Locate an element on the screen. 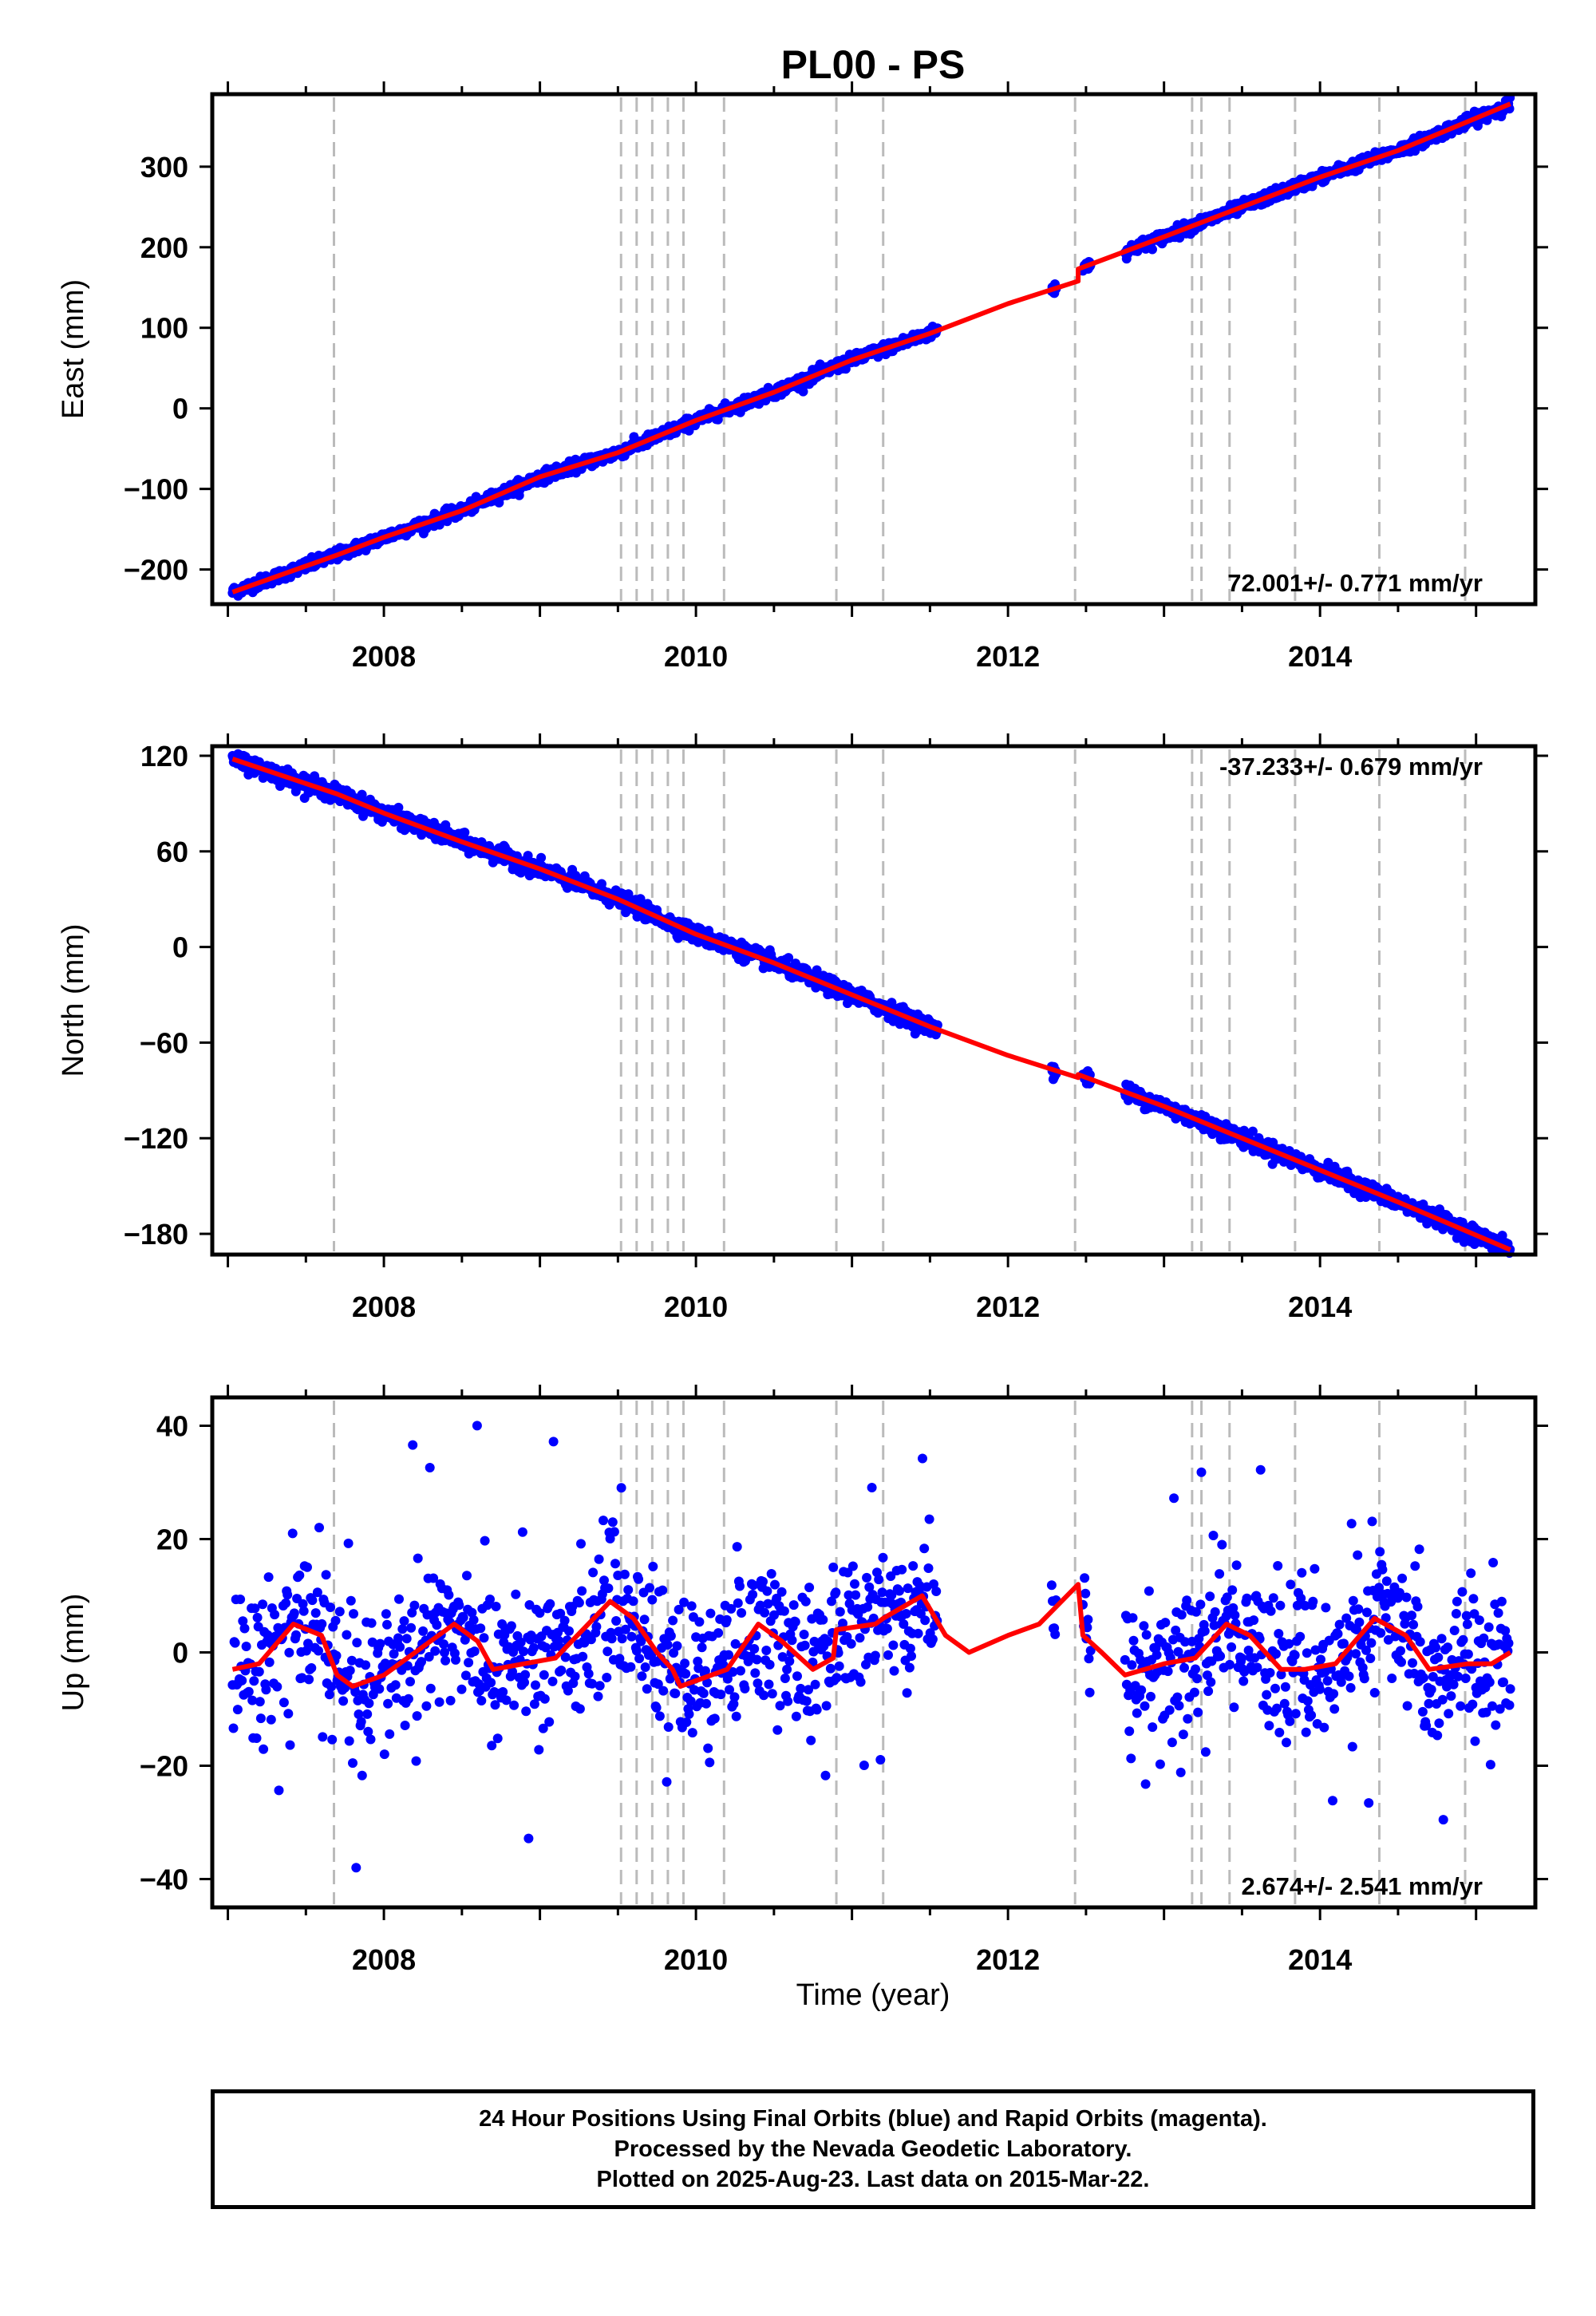 The height and width of the screenshot is (2316, 1596). x-tick-label: 2008 is located at coordinates (384, 656).